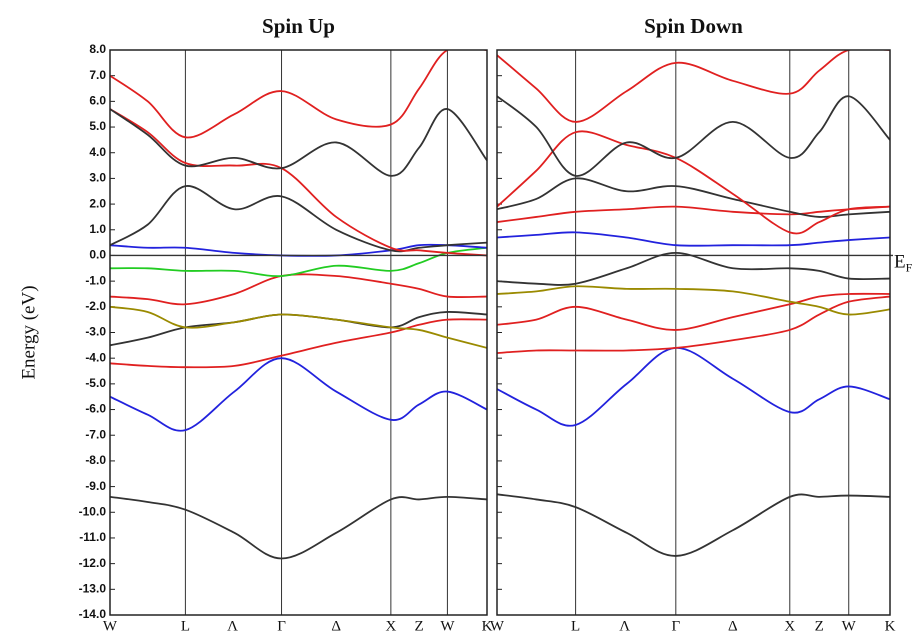 Image resolution: width=915 pixels, height=637 pixels. I want to click on y-tick-label: -13.0, so click(93, 588).